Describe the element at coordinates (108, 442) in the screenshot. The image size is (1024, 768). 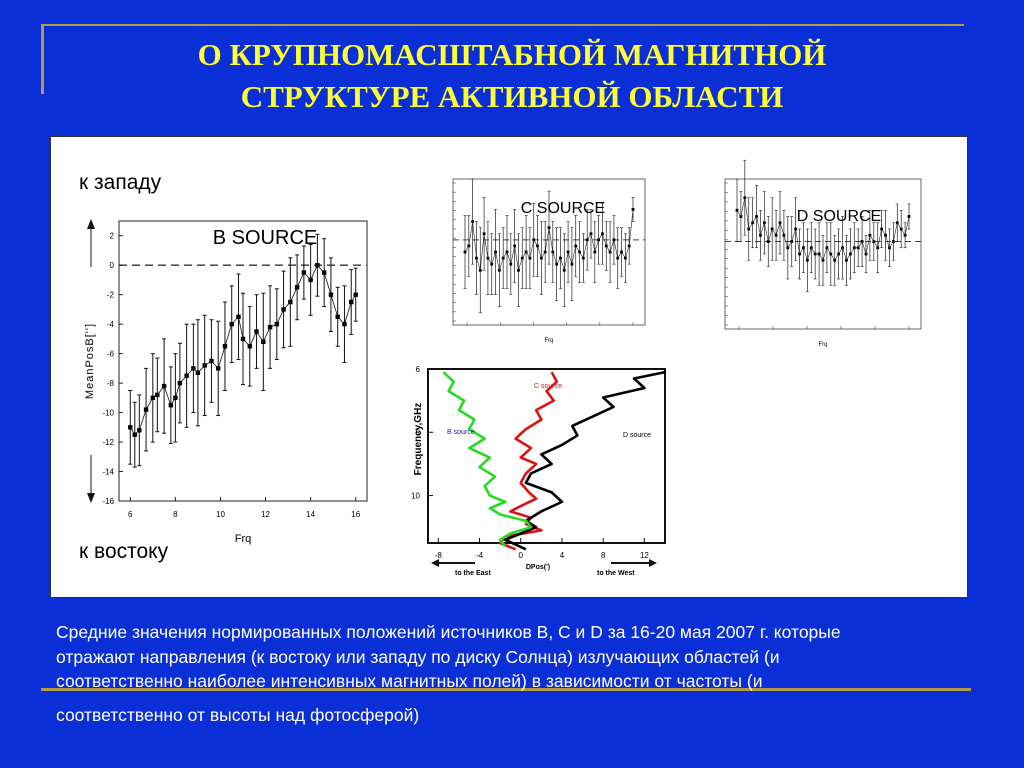
I see `y-tick-label: -12` at that location.